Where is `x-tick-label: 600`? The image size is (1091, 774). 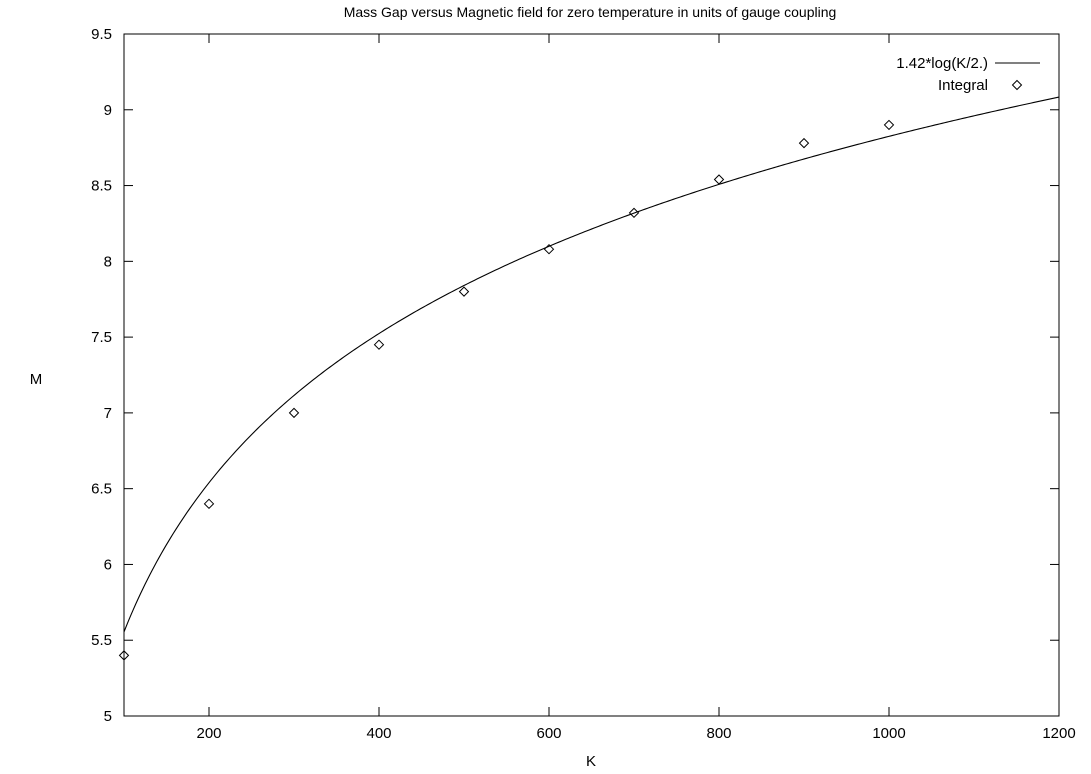 x-tick-label: 600 is located at coordinates (548, 733).